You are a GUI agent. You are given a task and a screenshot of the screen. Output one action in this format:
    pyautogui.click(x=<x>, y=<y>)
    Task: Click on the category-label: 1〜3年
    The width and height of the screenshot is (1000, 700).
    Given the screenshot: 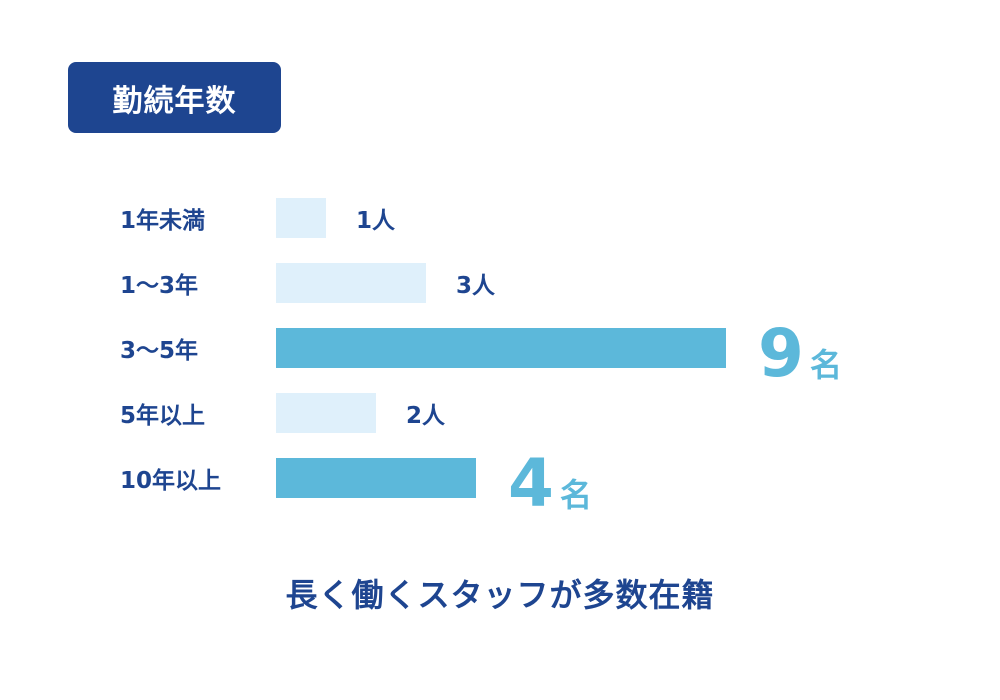 What is the action you would take?
    pyautogui.click(x=159, y=286)
    